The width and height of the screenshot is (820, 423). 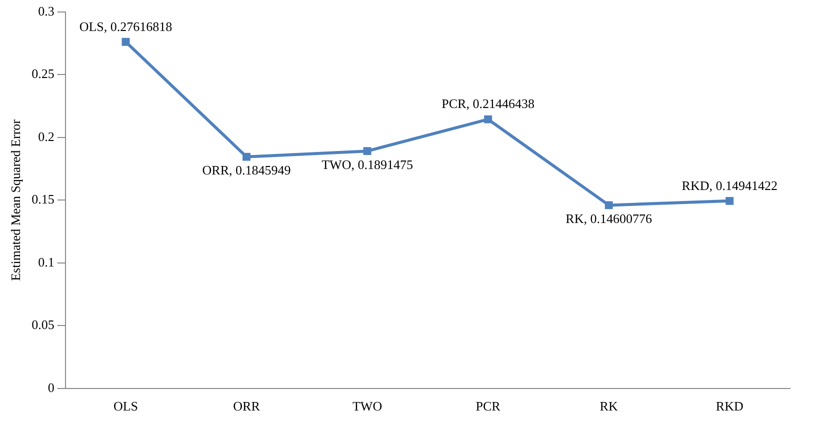 I want to click on data-label: OLS, 0.27616818, so click(x=125, y=26).